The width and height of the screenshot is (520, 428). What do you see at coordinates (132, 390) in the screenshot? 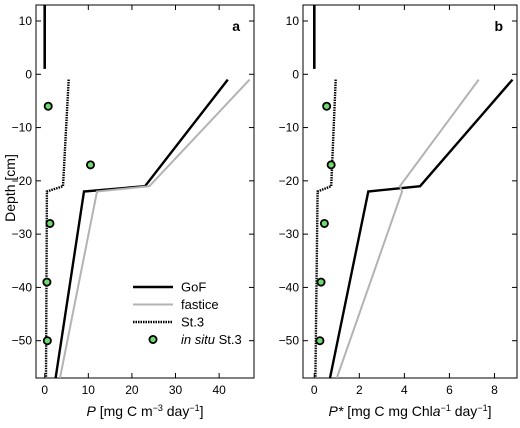
I see `x-tick-label: 20` at bounding box center [132, 390].